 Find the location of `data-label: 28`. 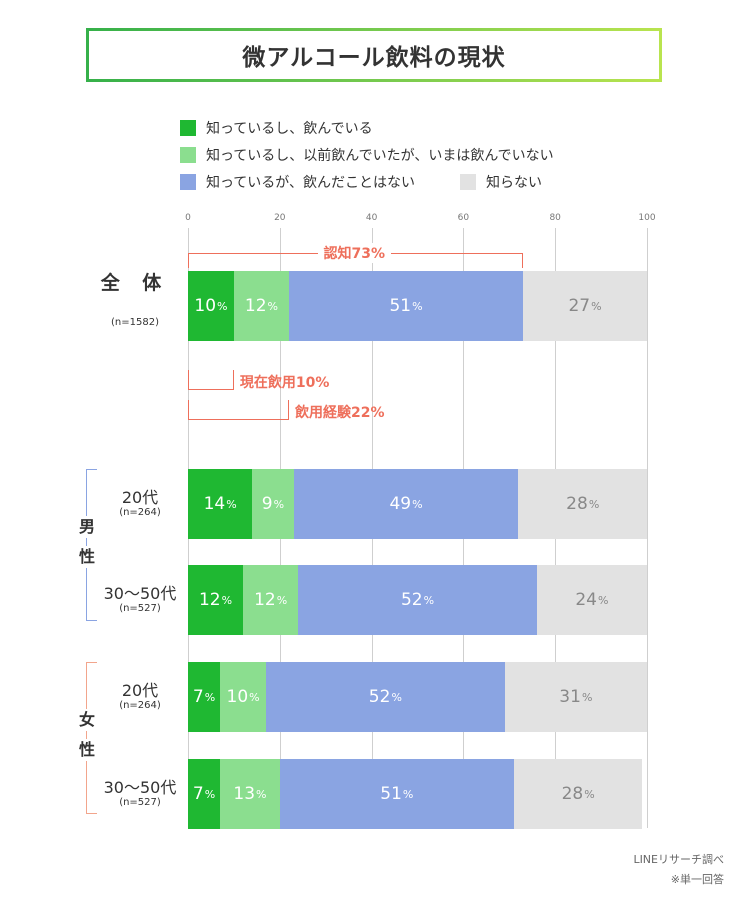

data-label: 28 is located at coordinates (577, 504).